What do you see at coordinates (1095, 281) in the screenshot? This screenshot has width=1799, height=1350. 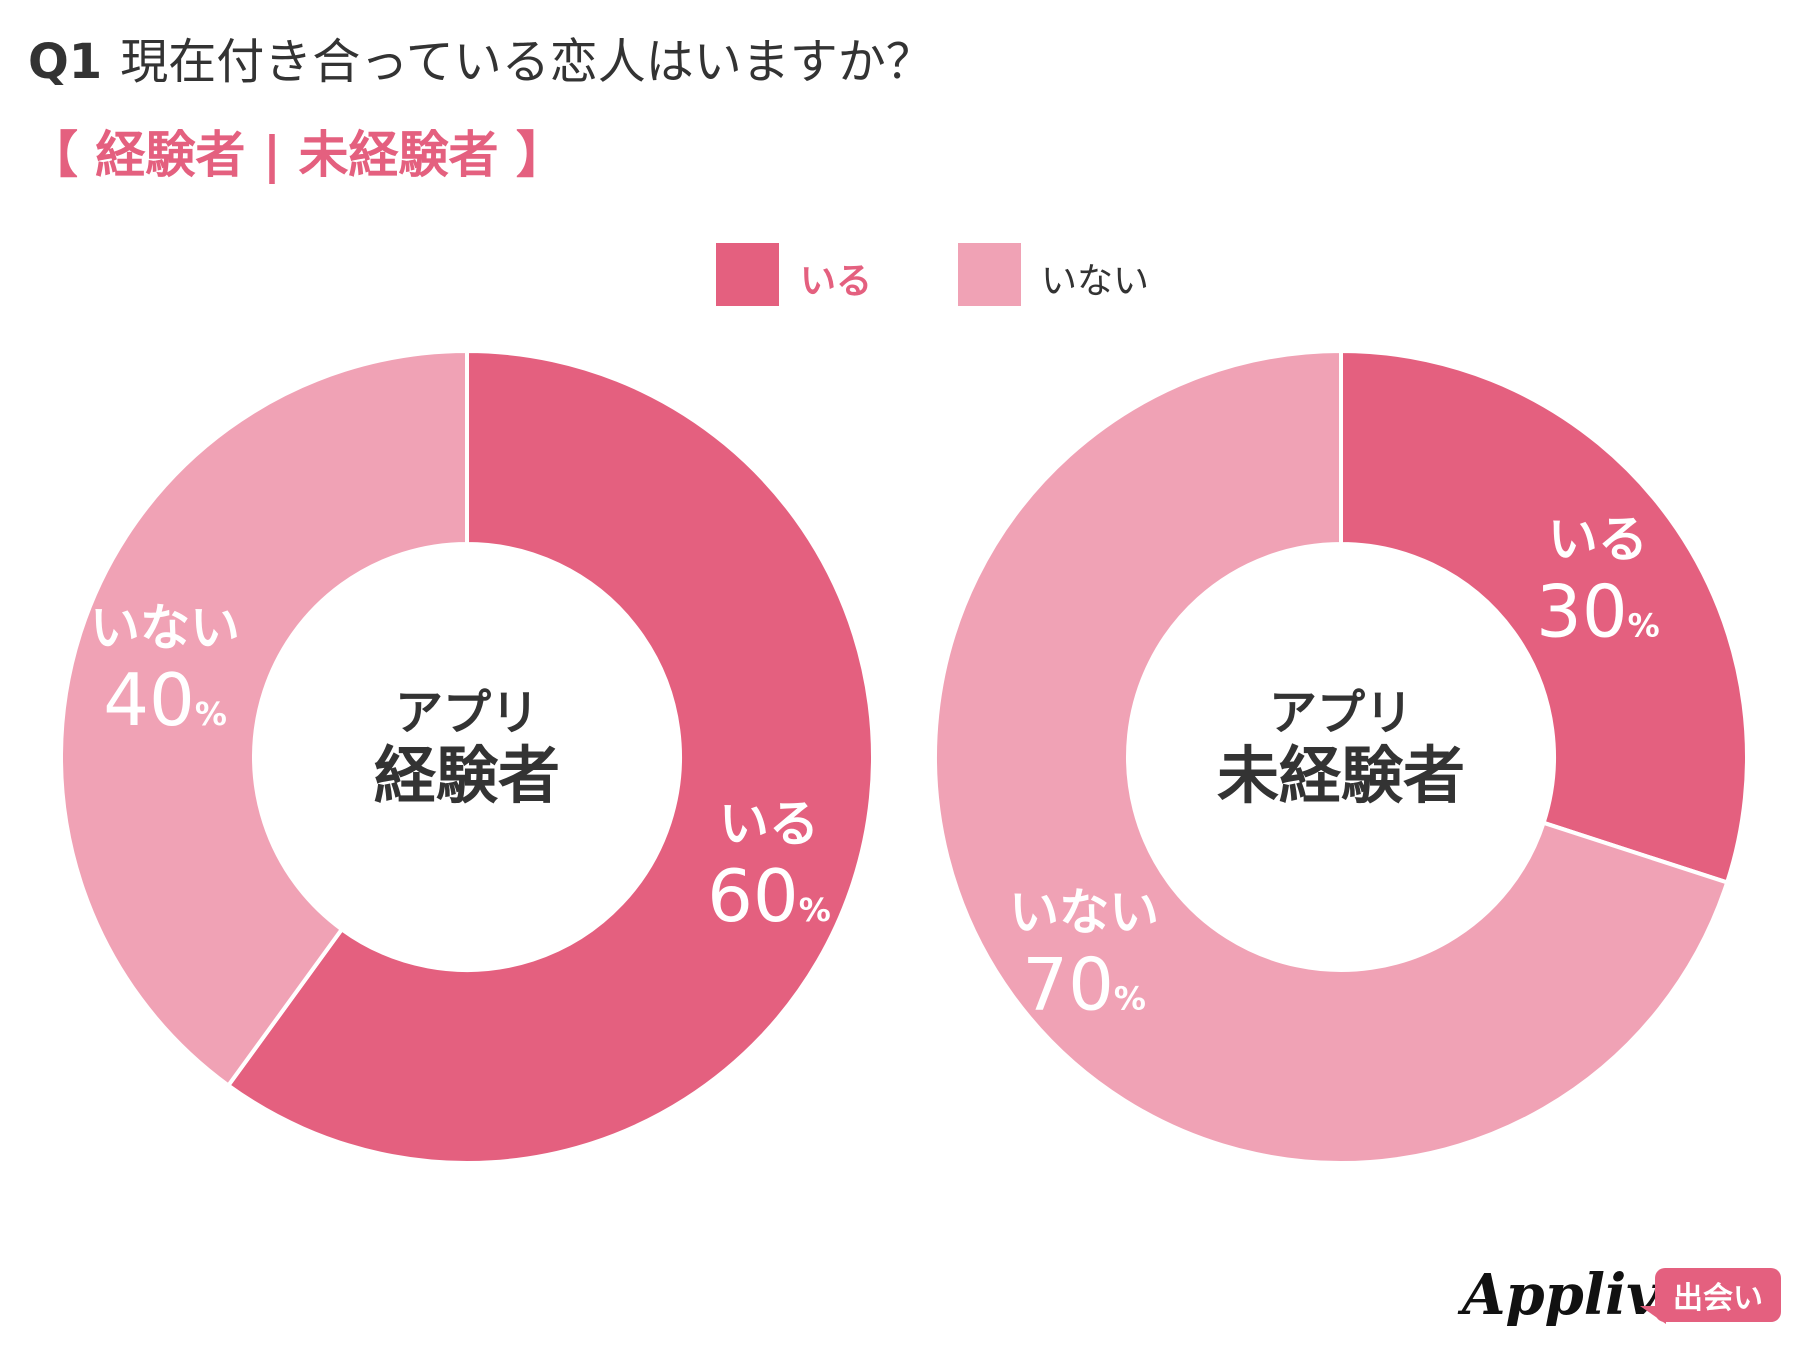 I see `legend-label-inai: いない` at bounding box center [1095, 281].